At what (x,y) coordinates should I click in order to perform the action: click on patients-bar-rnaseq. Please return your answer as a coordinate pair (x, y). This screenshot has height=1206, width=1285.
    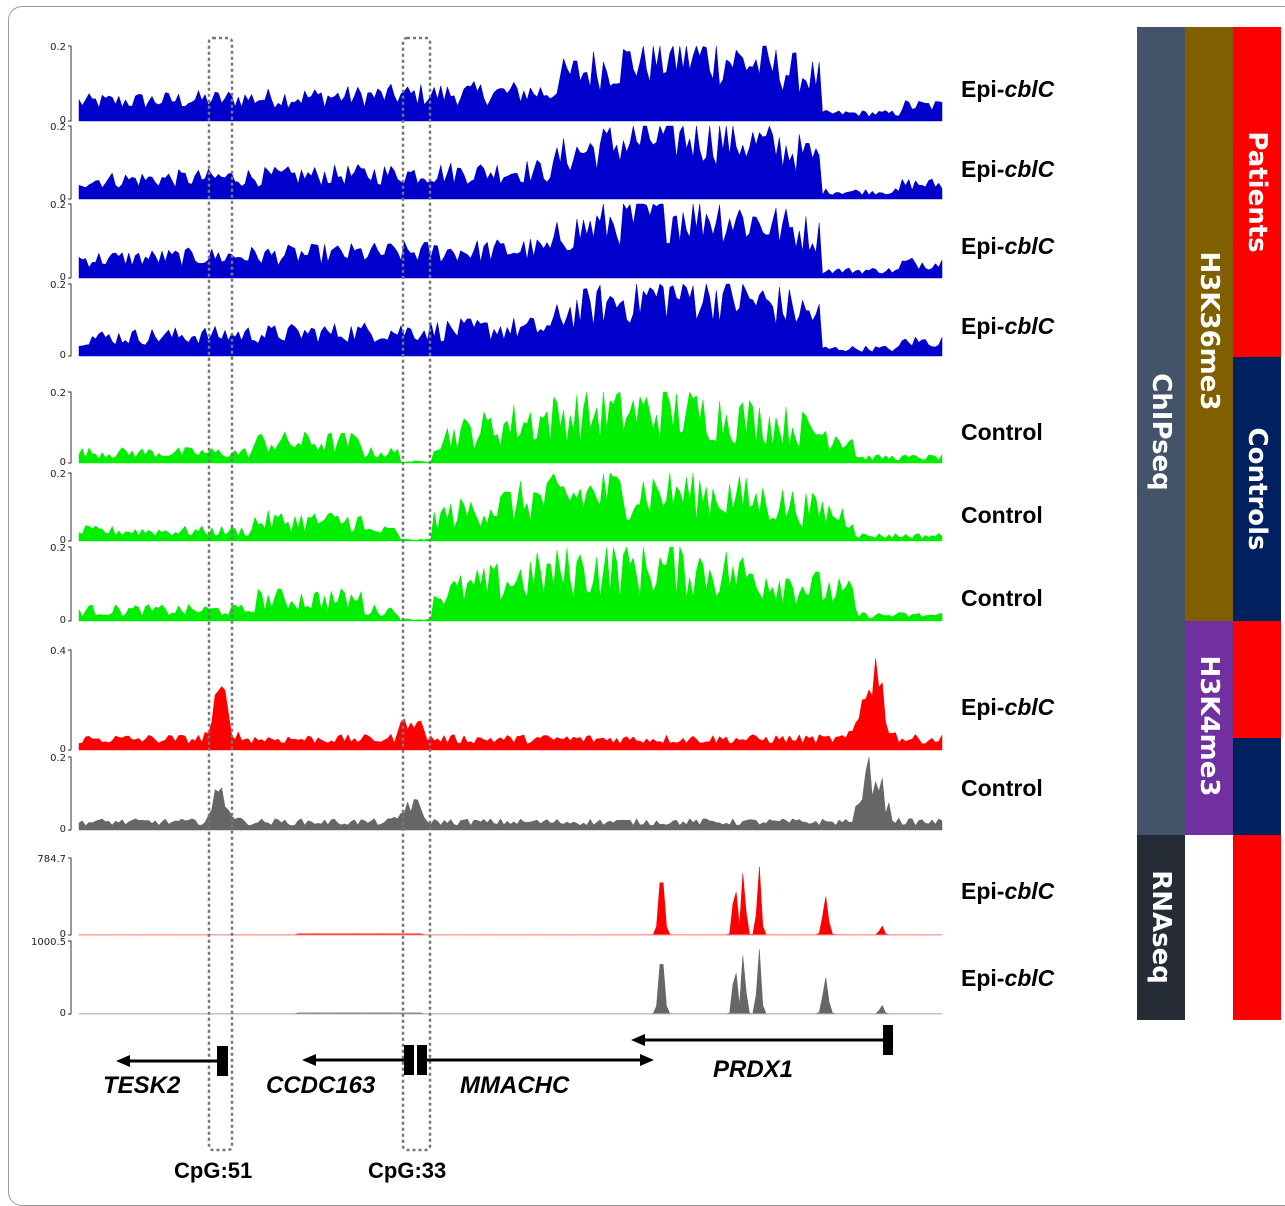
    Looking at the image, I should click on (1257, 927).